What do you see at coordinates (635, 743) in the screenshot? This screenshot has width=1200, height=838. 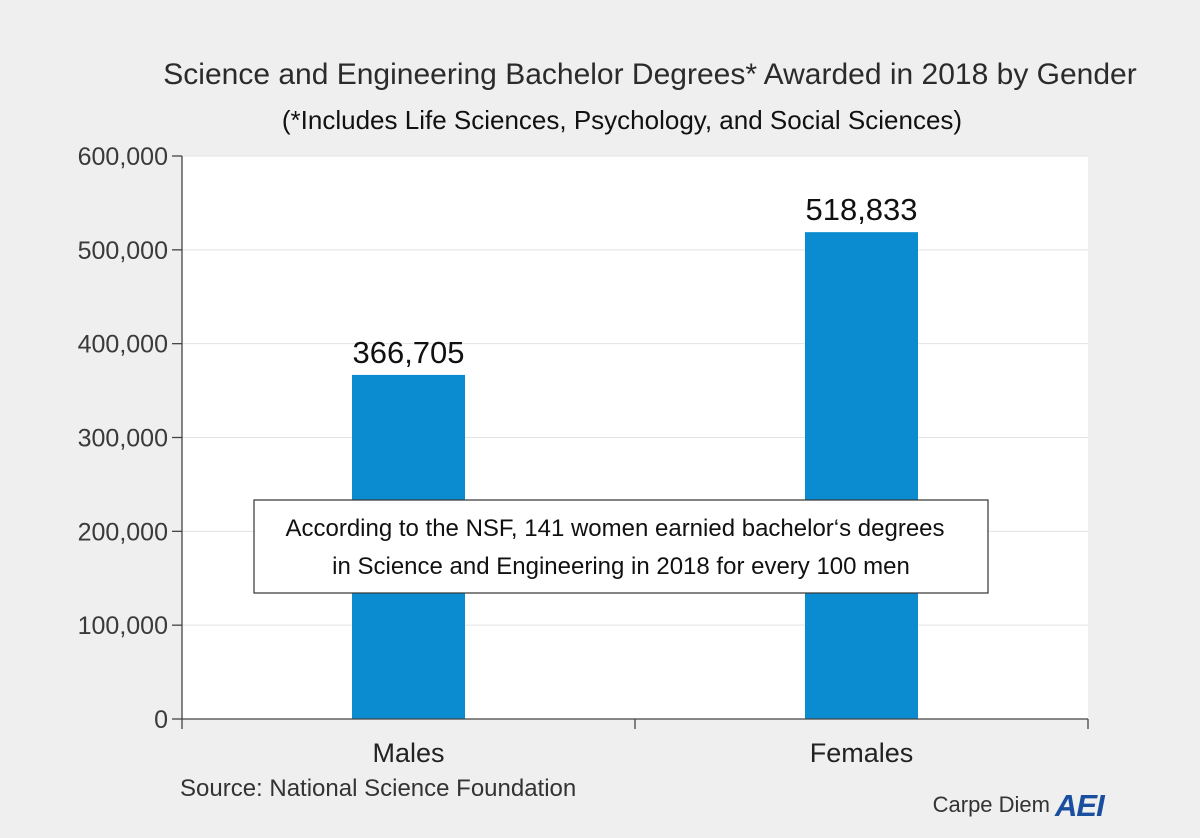 I see `x-axis: Males Females` at bounding box center [635, 743].